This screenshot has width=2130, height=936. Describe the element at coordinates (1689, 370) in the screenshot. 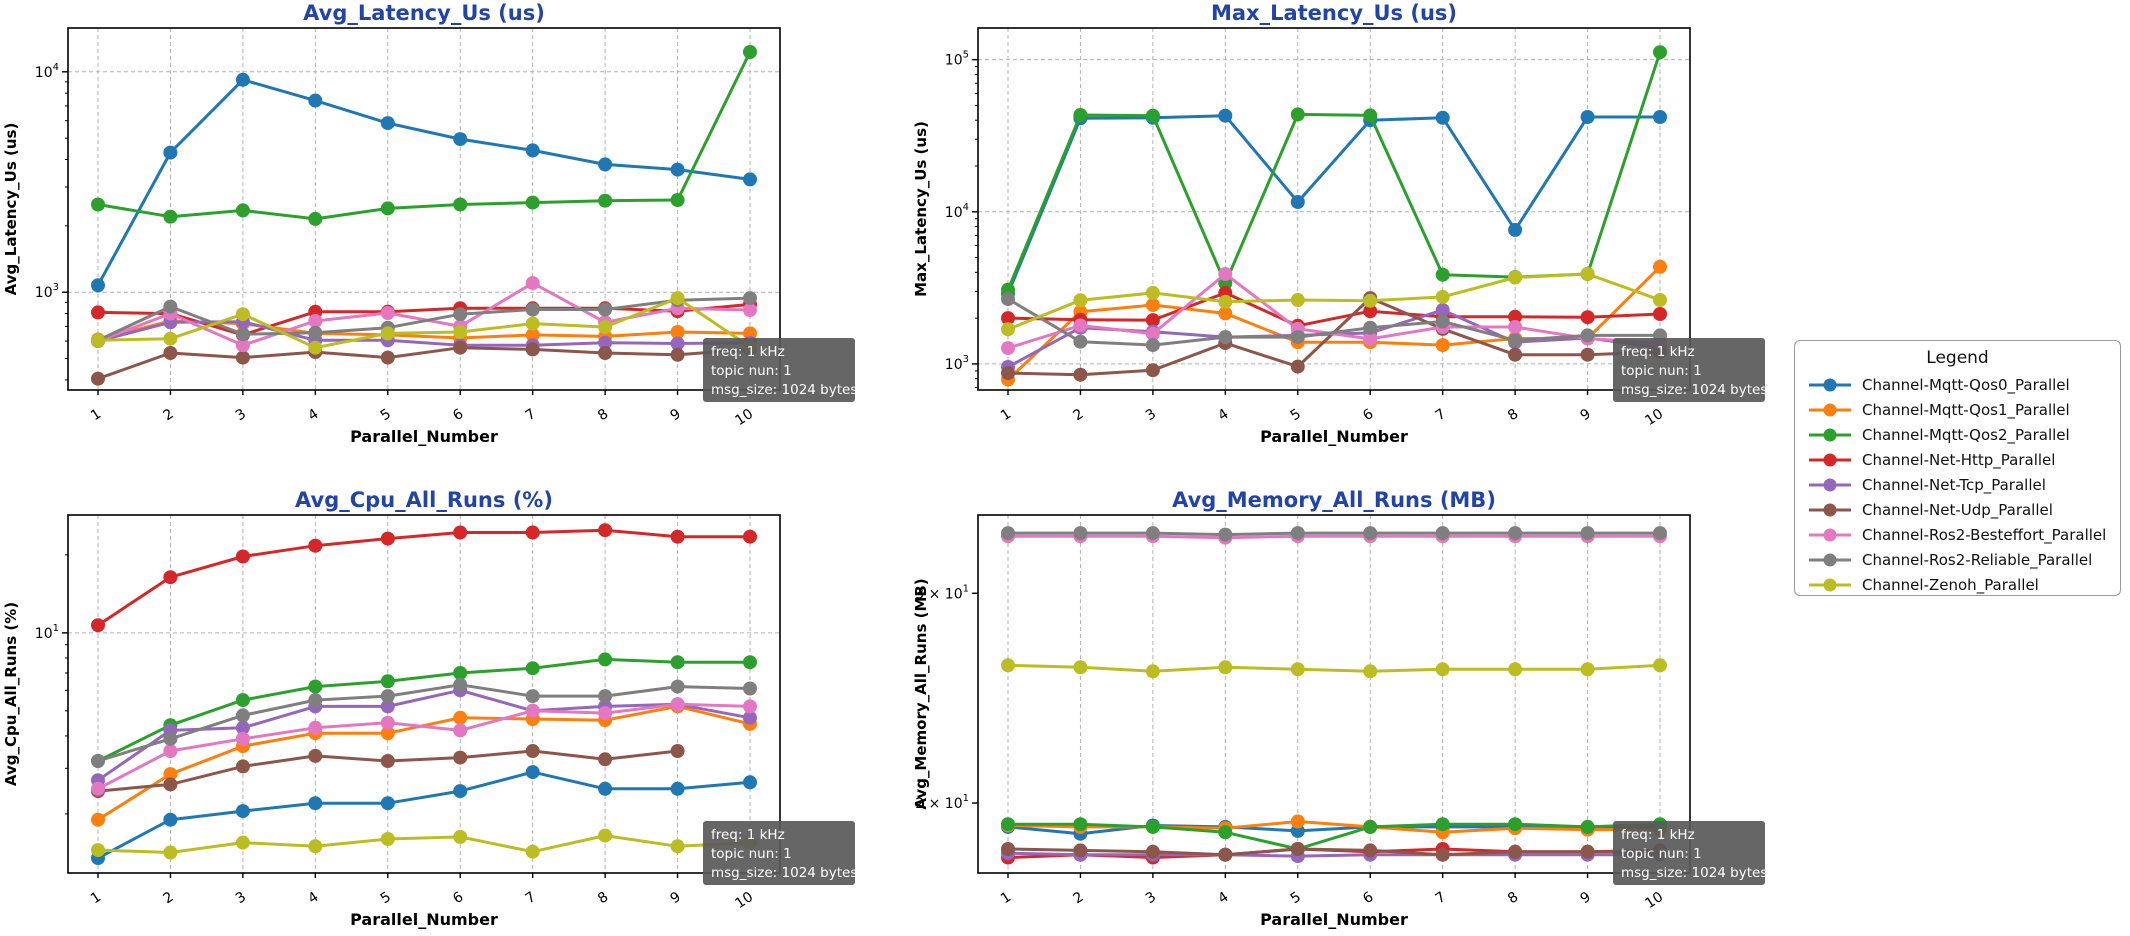

I see `annotation-box` at that location.